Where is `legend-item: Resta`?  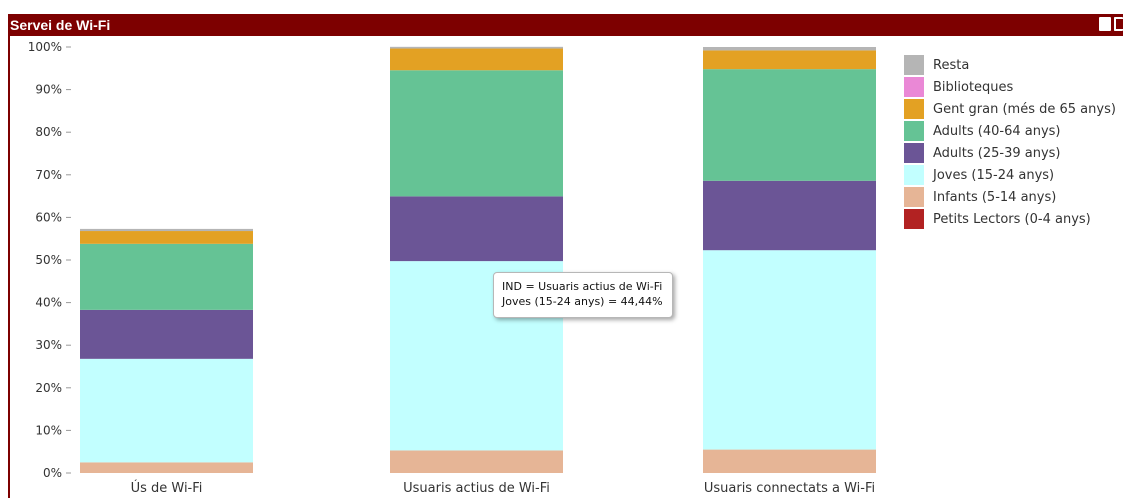
legend-item: Resta is located at coordinates (936, 65).